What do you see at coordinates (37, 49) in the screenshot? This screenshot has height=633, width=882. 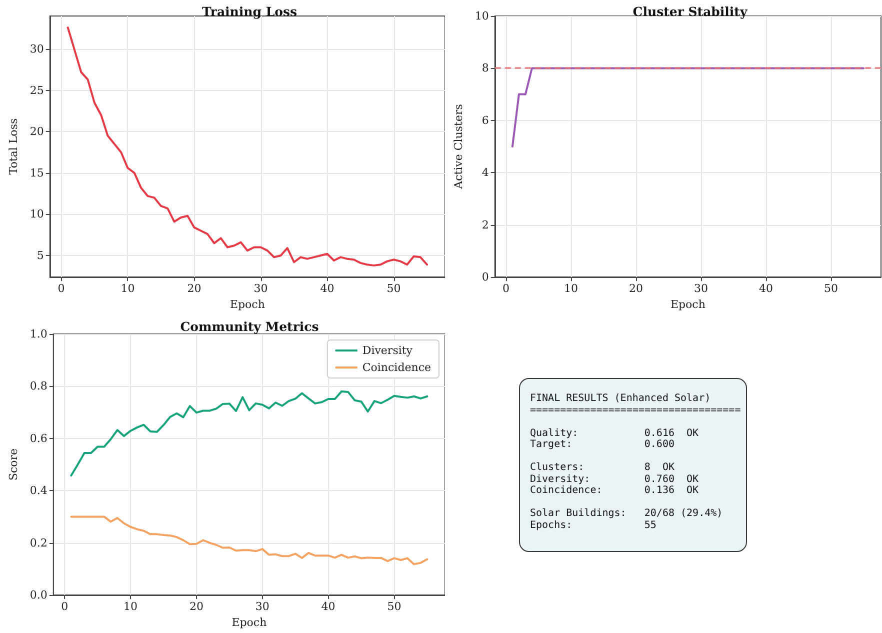 I see `y-tick-label: 30` at bounding box center [37, 49].